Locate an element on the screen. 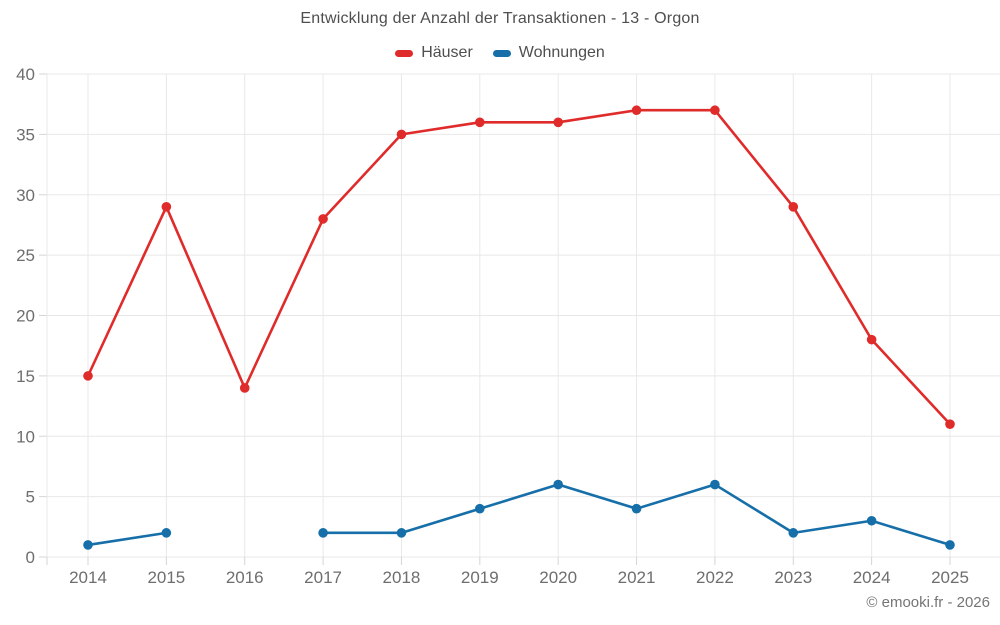  data-point-wohnungen-2015 is located at coordinates (166, 533).